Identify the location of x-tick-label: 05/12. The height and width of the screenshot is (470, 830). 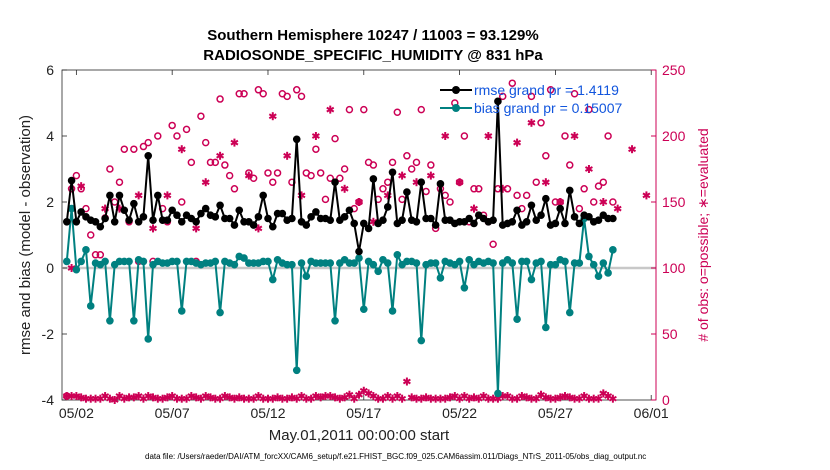
(267, 413).